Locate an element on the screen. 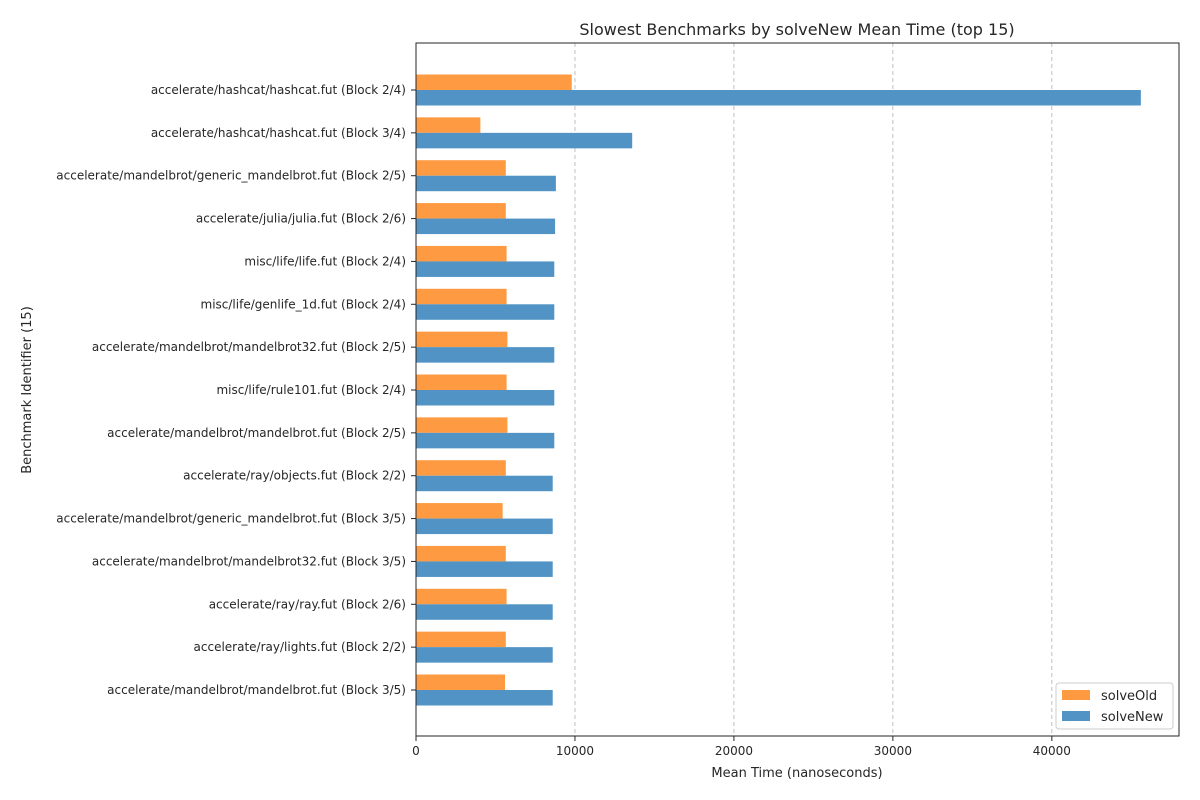  category-label: misc/life/life.fut (Block 2/4) is located at coordinates (325, 261).